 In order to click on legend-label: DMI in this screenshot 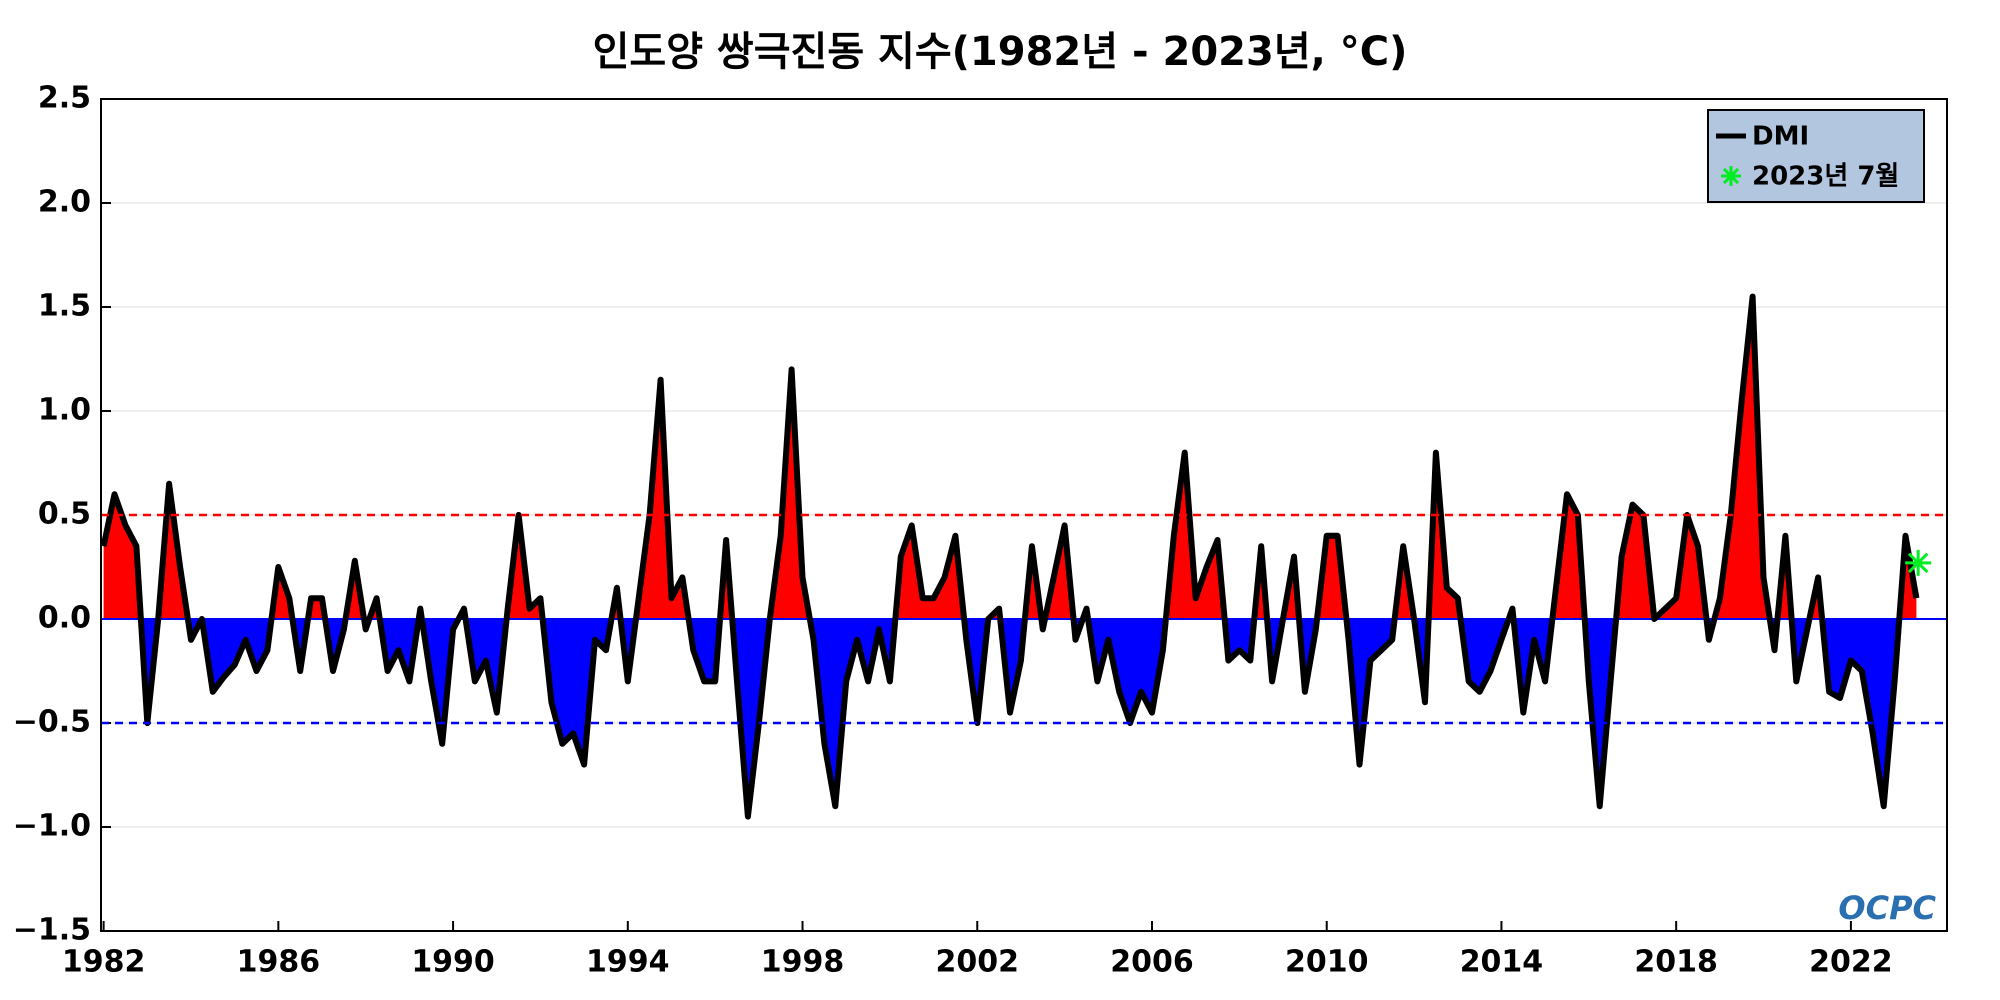, I will do `click(1780, 137)`.